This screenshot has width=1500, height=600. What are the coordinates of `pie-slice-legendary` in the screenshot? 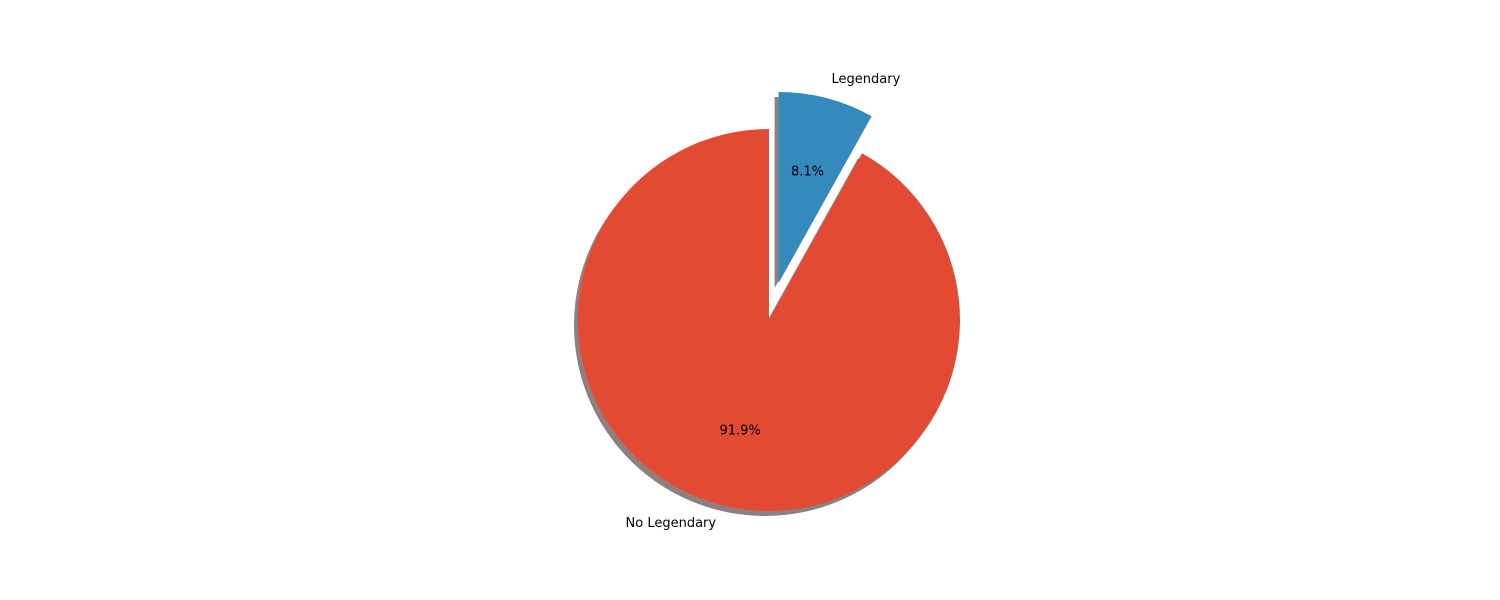 It's located at (825, 188).